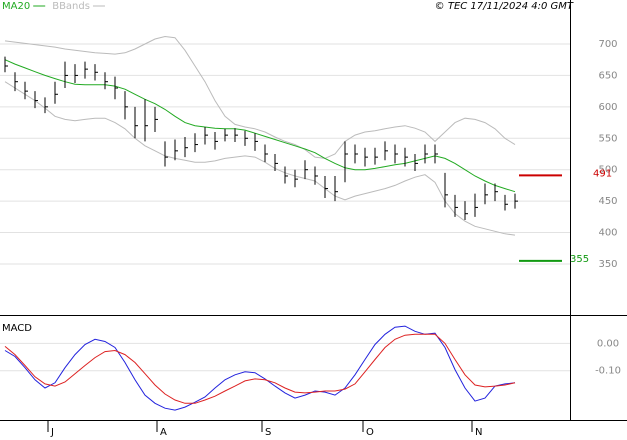  What do you see at coordinates (17, 328) in the screenshot?
I see `panel-title: MACD` at bounding box center [17, 328].